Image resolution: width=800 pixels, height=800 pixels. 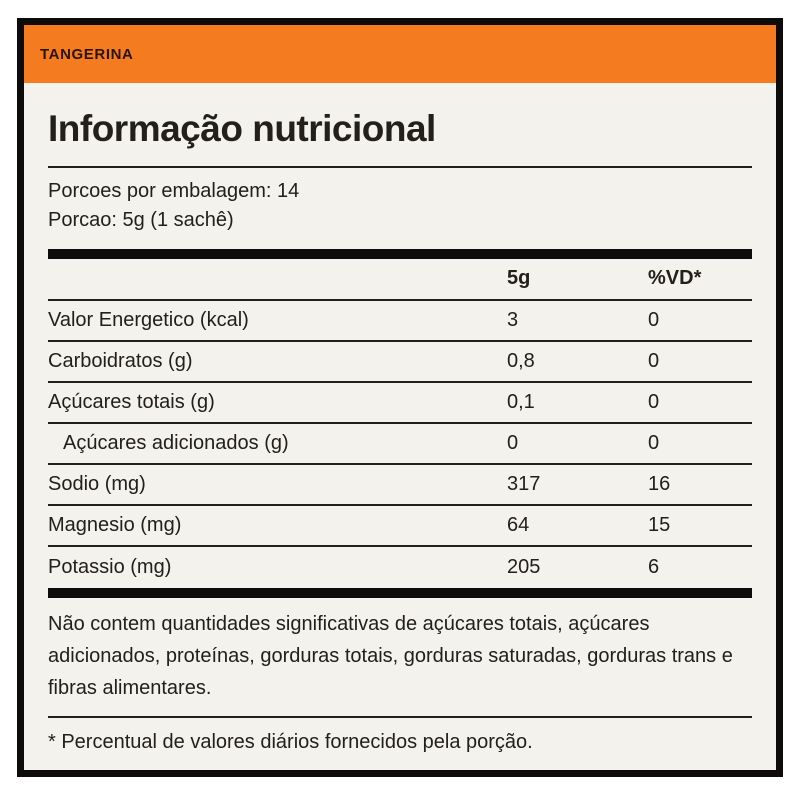 I want to click on nutrient-vd: 15, so click(x=659, y=524).